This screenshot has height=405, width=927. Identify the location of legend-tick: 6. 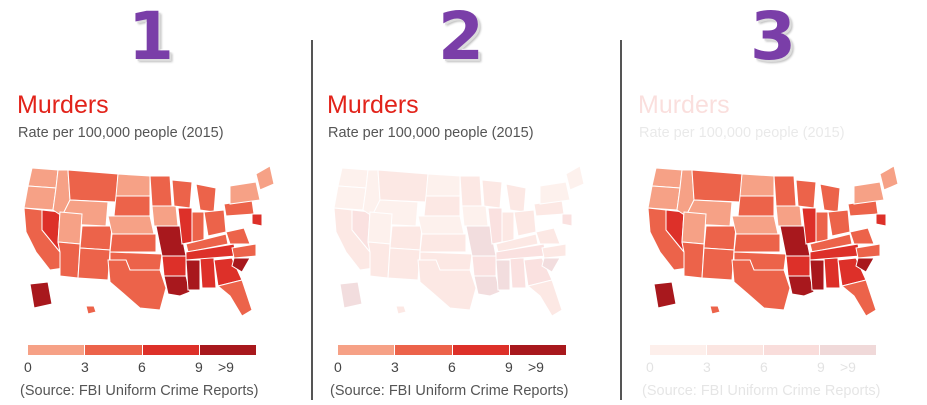
(142, 367).